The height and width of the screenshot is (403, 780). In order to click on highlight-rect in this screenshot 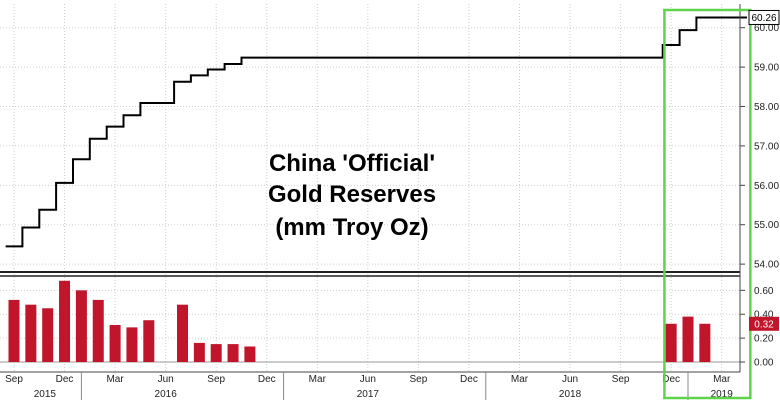, I will do `click(707, 204)`.